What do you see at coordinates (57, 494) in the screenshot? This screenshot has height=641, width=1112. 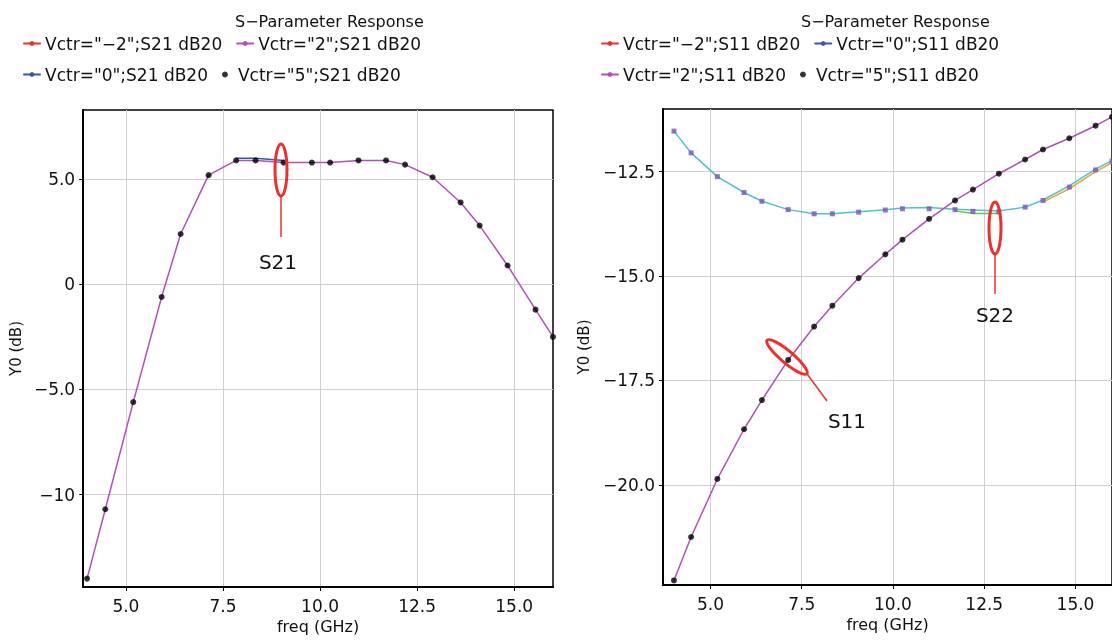 I see `y-tick-label: −10` at bounding box center [57, 494].